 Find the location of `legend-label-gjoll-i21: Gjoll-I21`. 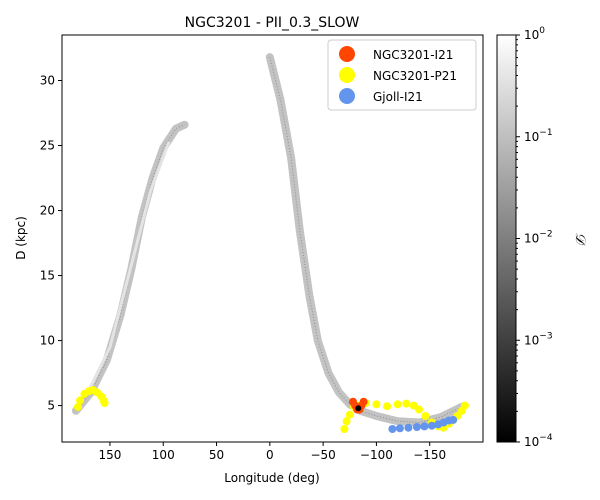

legend-label-gjoll-i21: Gjoll-I21 is located at coordinates (398, 97).